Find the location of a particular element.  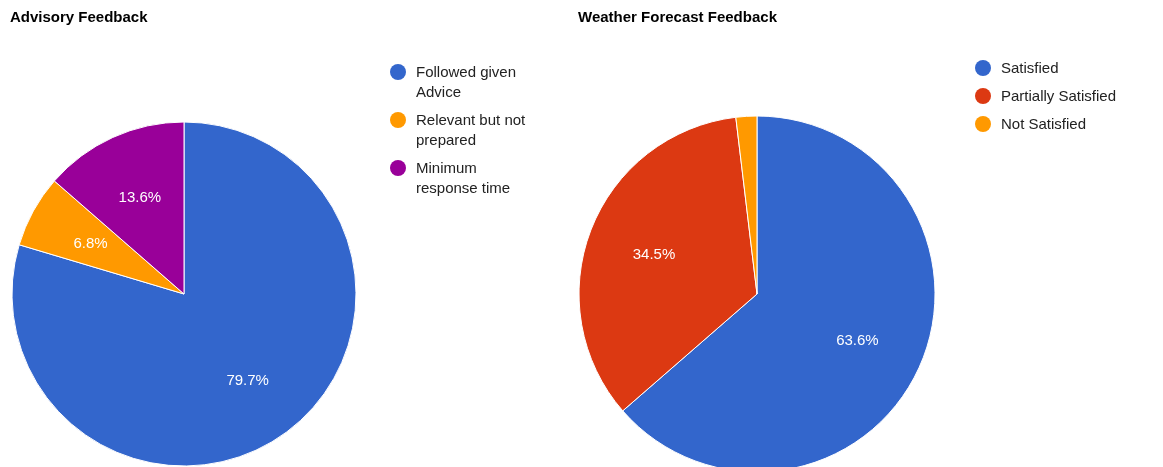

data-label: 34.5% is located at coordinates (654, 254).